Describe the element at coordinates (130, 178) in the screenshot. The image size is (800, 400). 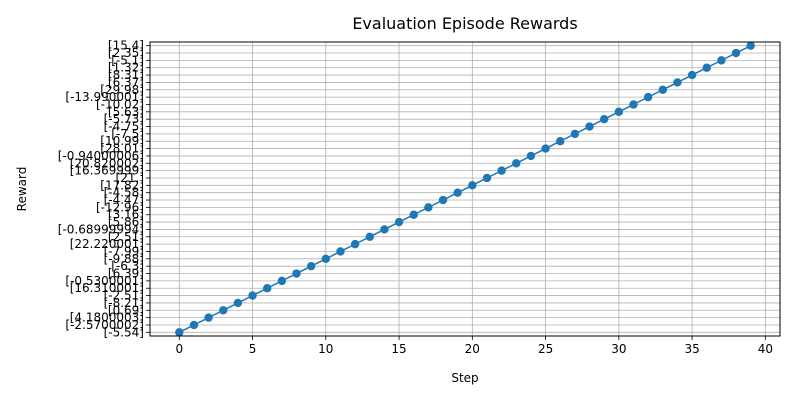
I see `y-tick-label-21: [21.]` at that location.